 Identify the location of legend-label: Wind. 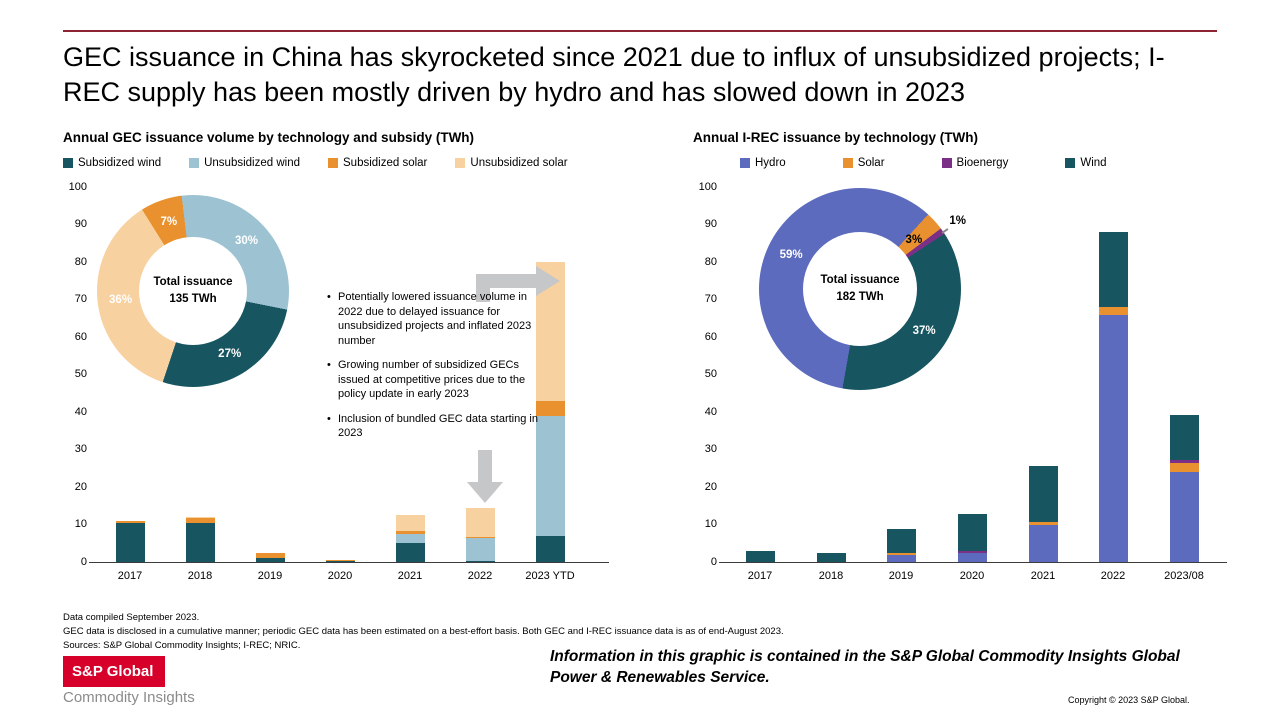
(1093, 163).